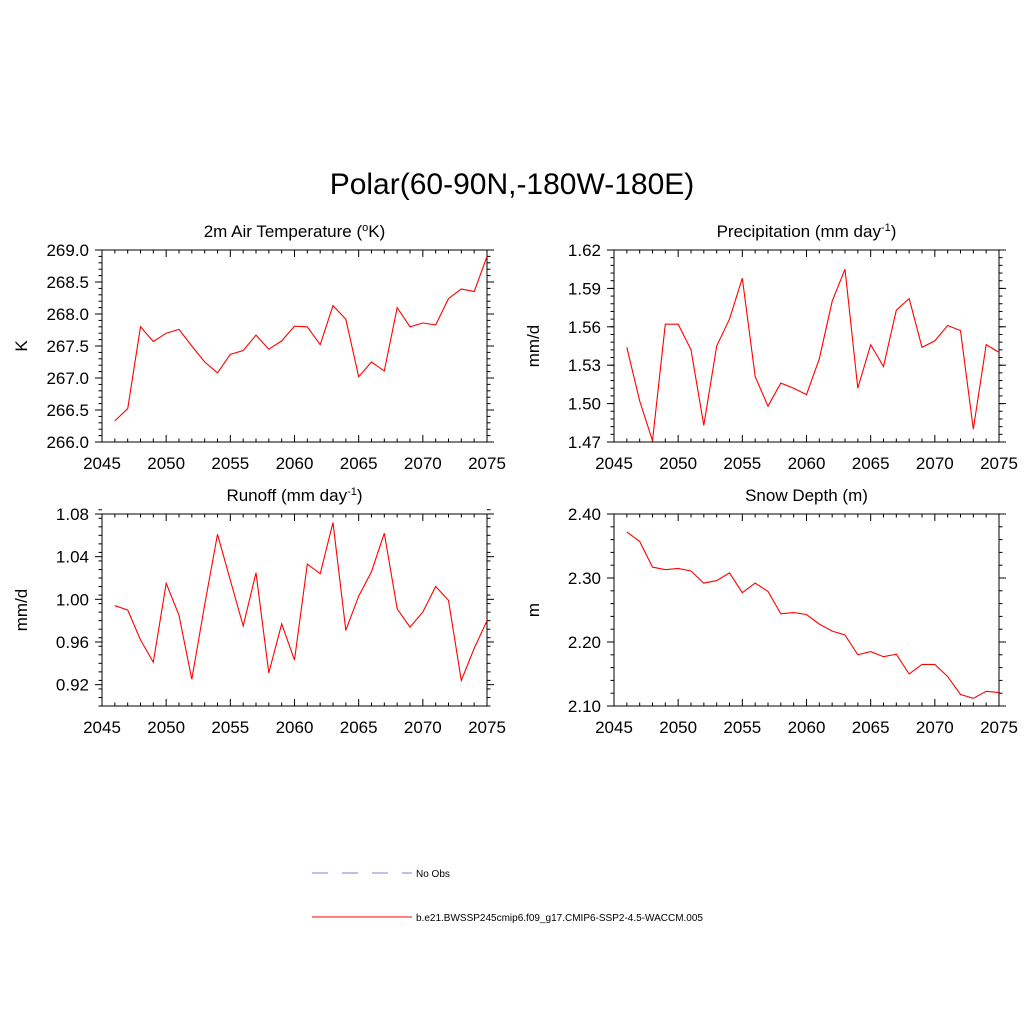  I want to click on y-axis-label: K, so click(21, 346).